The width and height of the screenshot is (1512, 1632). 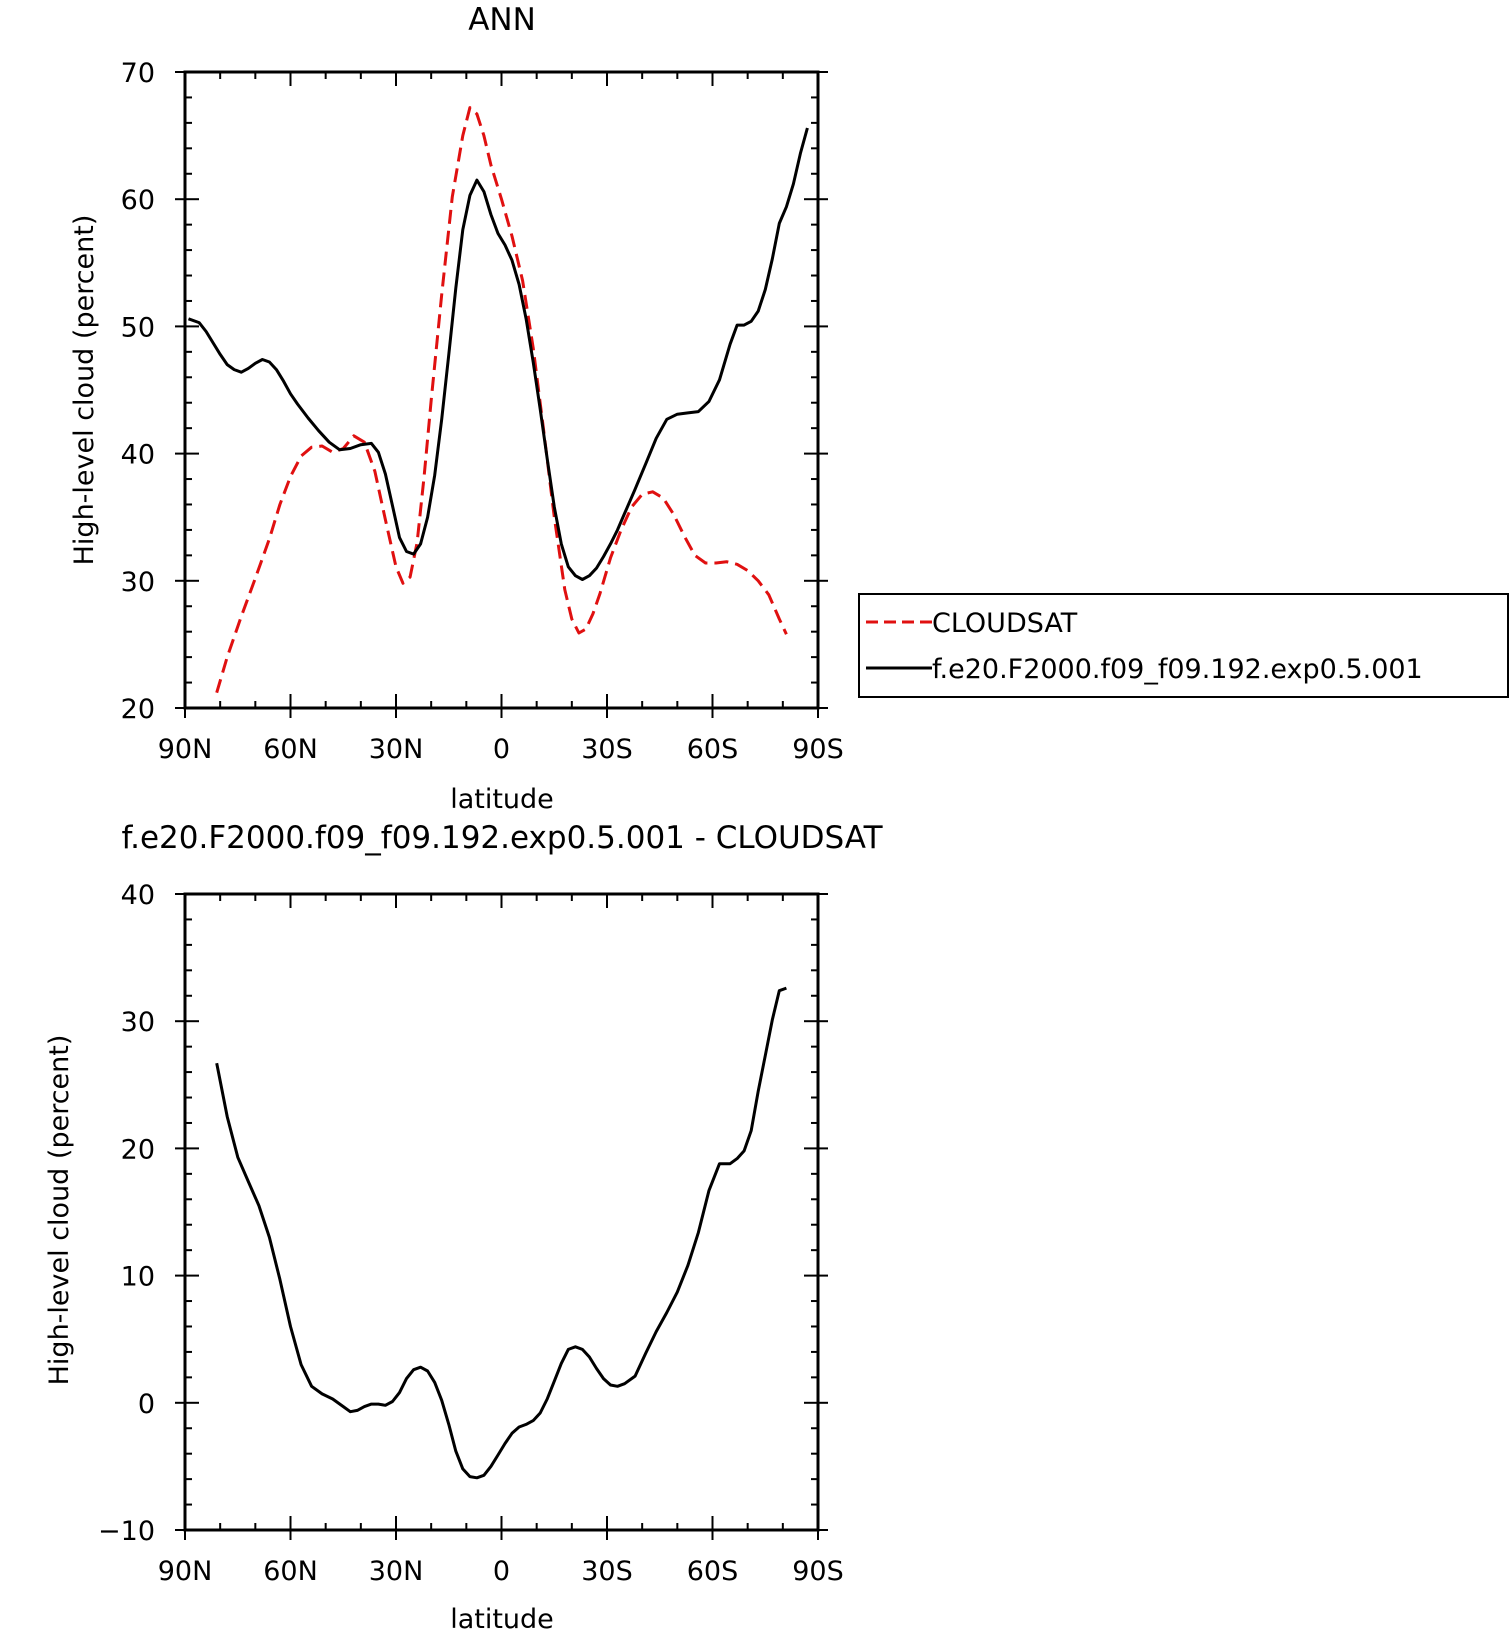 What do you see at coordinates (126, 1531) in the screenshot?
I see `y-tick-label: −10` at bounding box center [126, 1531].